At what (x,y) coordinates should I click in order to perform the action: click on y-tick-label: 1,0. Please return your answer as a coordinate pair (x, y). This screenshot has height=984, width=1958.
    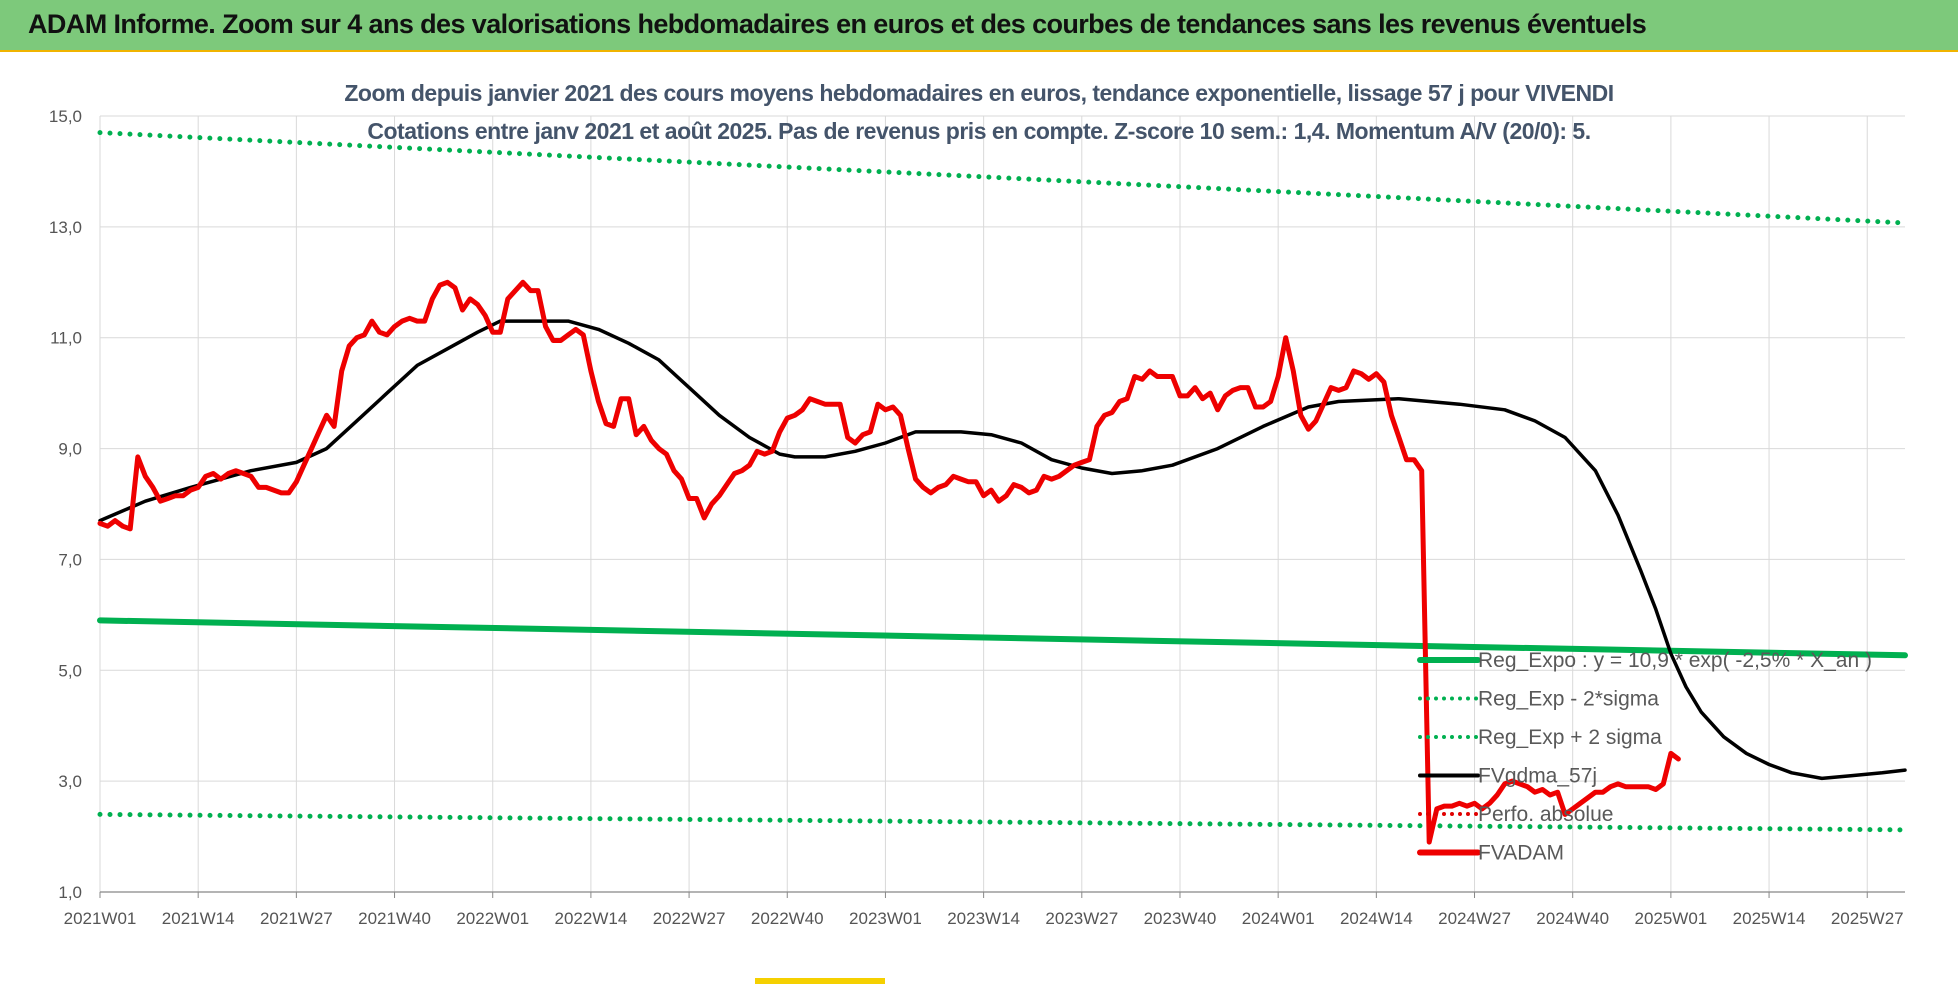
    Looking at the image, I should click on (70, 892).